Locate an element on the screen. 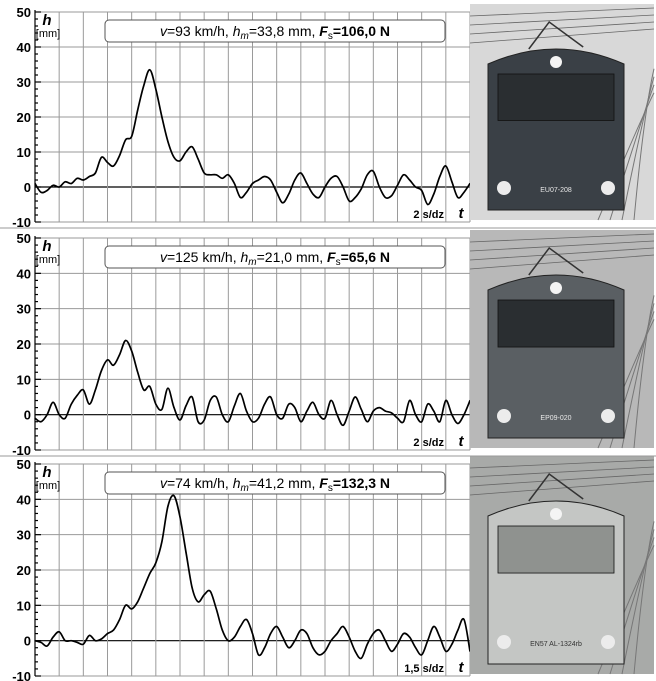  fs-sub: s is located at coordinates (338, 262).